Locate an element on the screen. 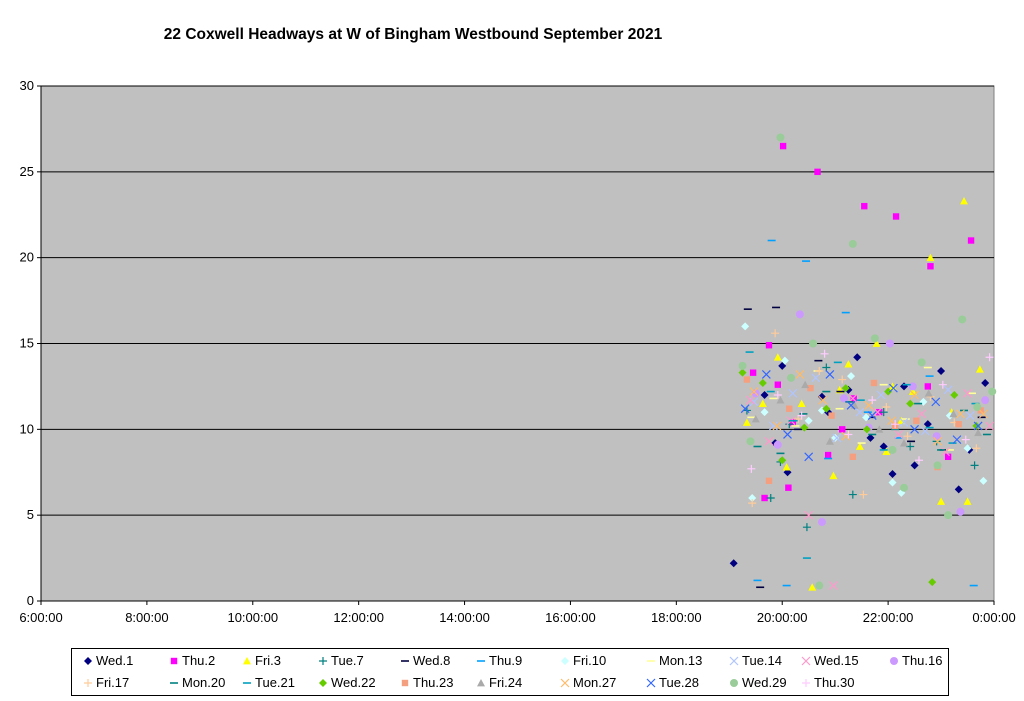 The width and height of the screenshot is (1024, 701). y-tick-label: 20 is located at coordinates (27, 257).